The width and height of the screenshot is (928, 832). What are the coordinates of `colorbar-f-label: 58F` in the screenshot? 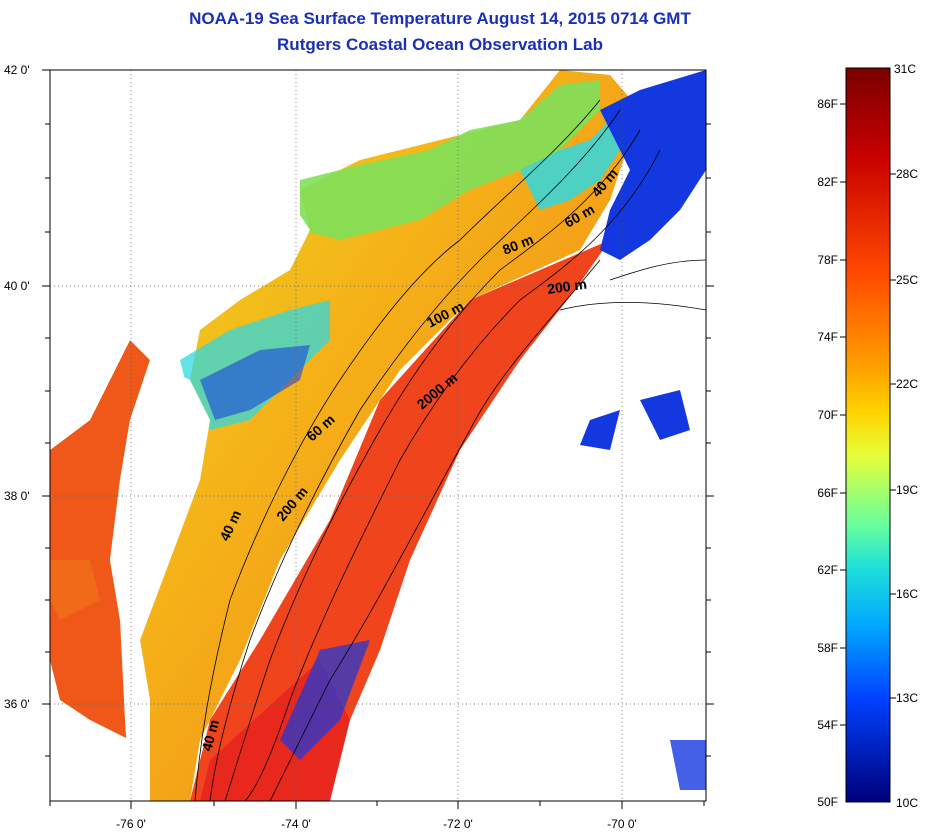 It's located at (827, 648).